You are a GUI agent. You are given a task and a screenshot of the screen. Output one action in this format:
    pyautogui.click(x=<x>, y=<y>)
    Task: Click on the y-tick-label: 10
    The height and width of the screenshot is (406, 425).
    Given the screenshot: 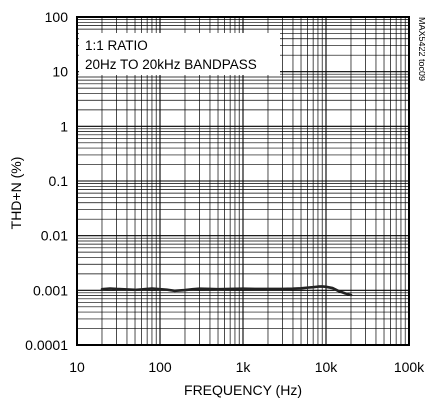 What is the action you would take?
    pyautogui.click(x=60, y=72)
    